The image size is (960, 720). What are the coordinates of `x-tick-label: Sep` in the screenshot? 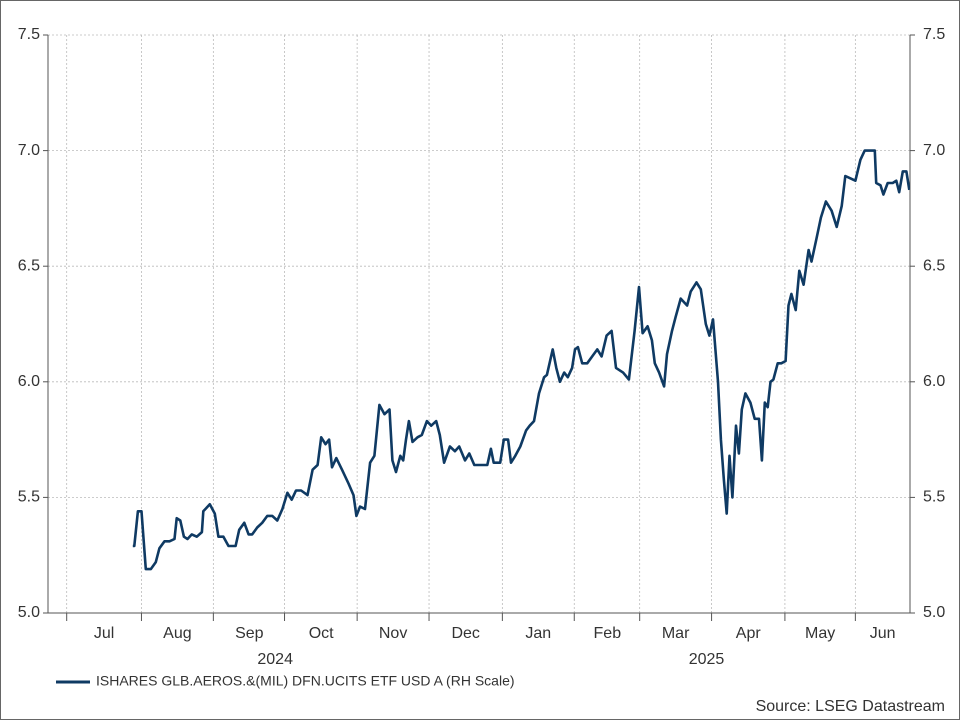 It's located at (249, 633).